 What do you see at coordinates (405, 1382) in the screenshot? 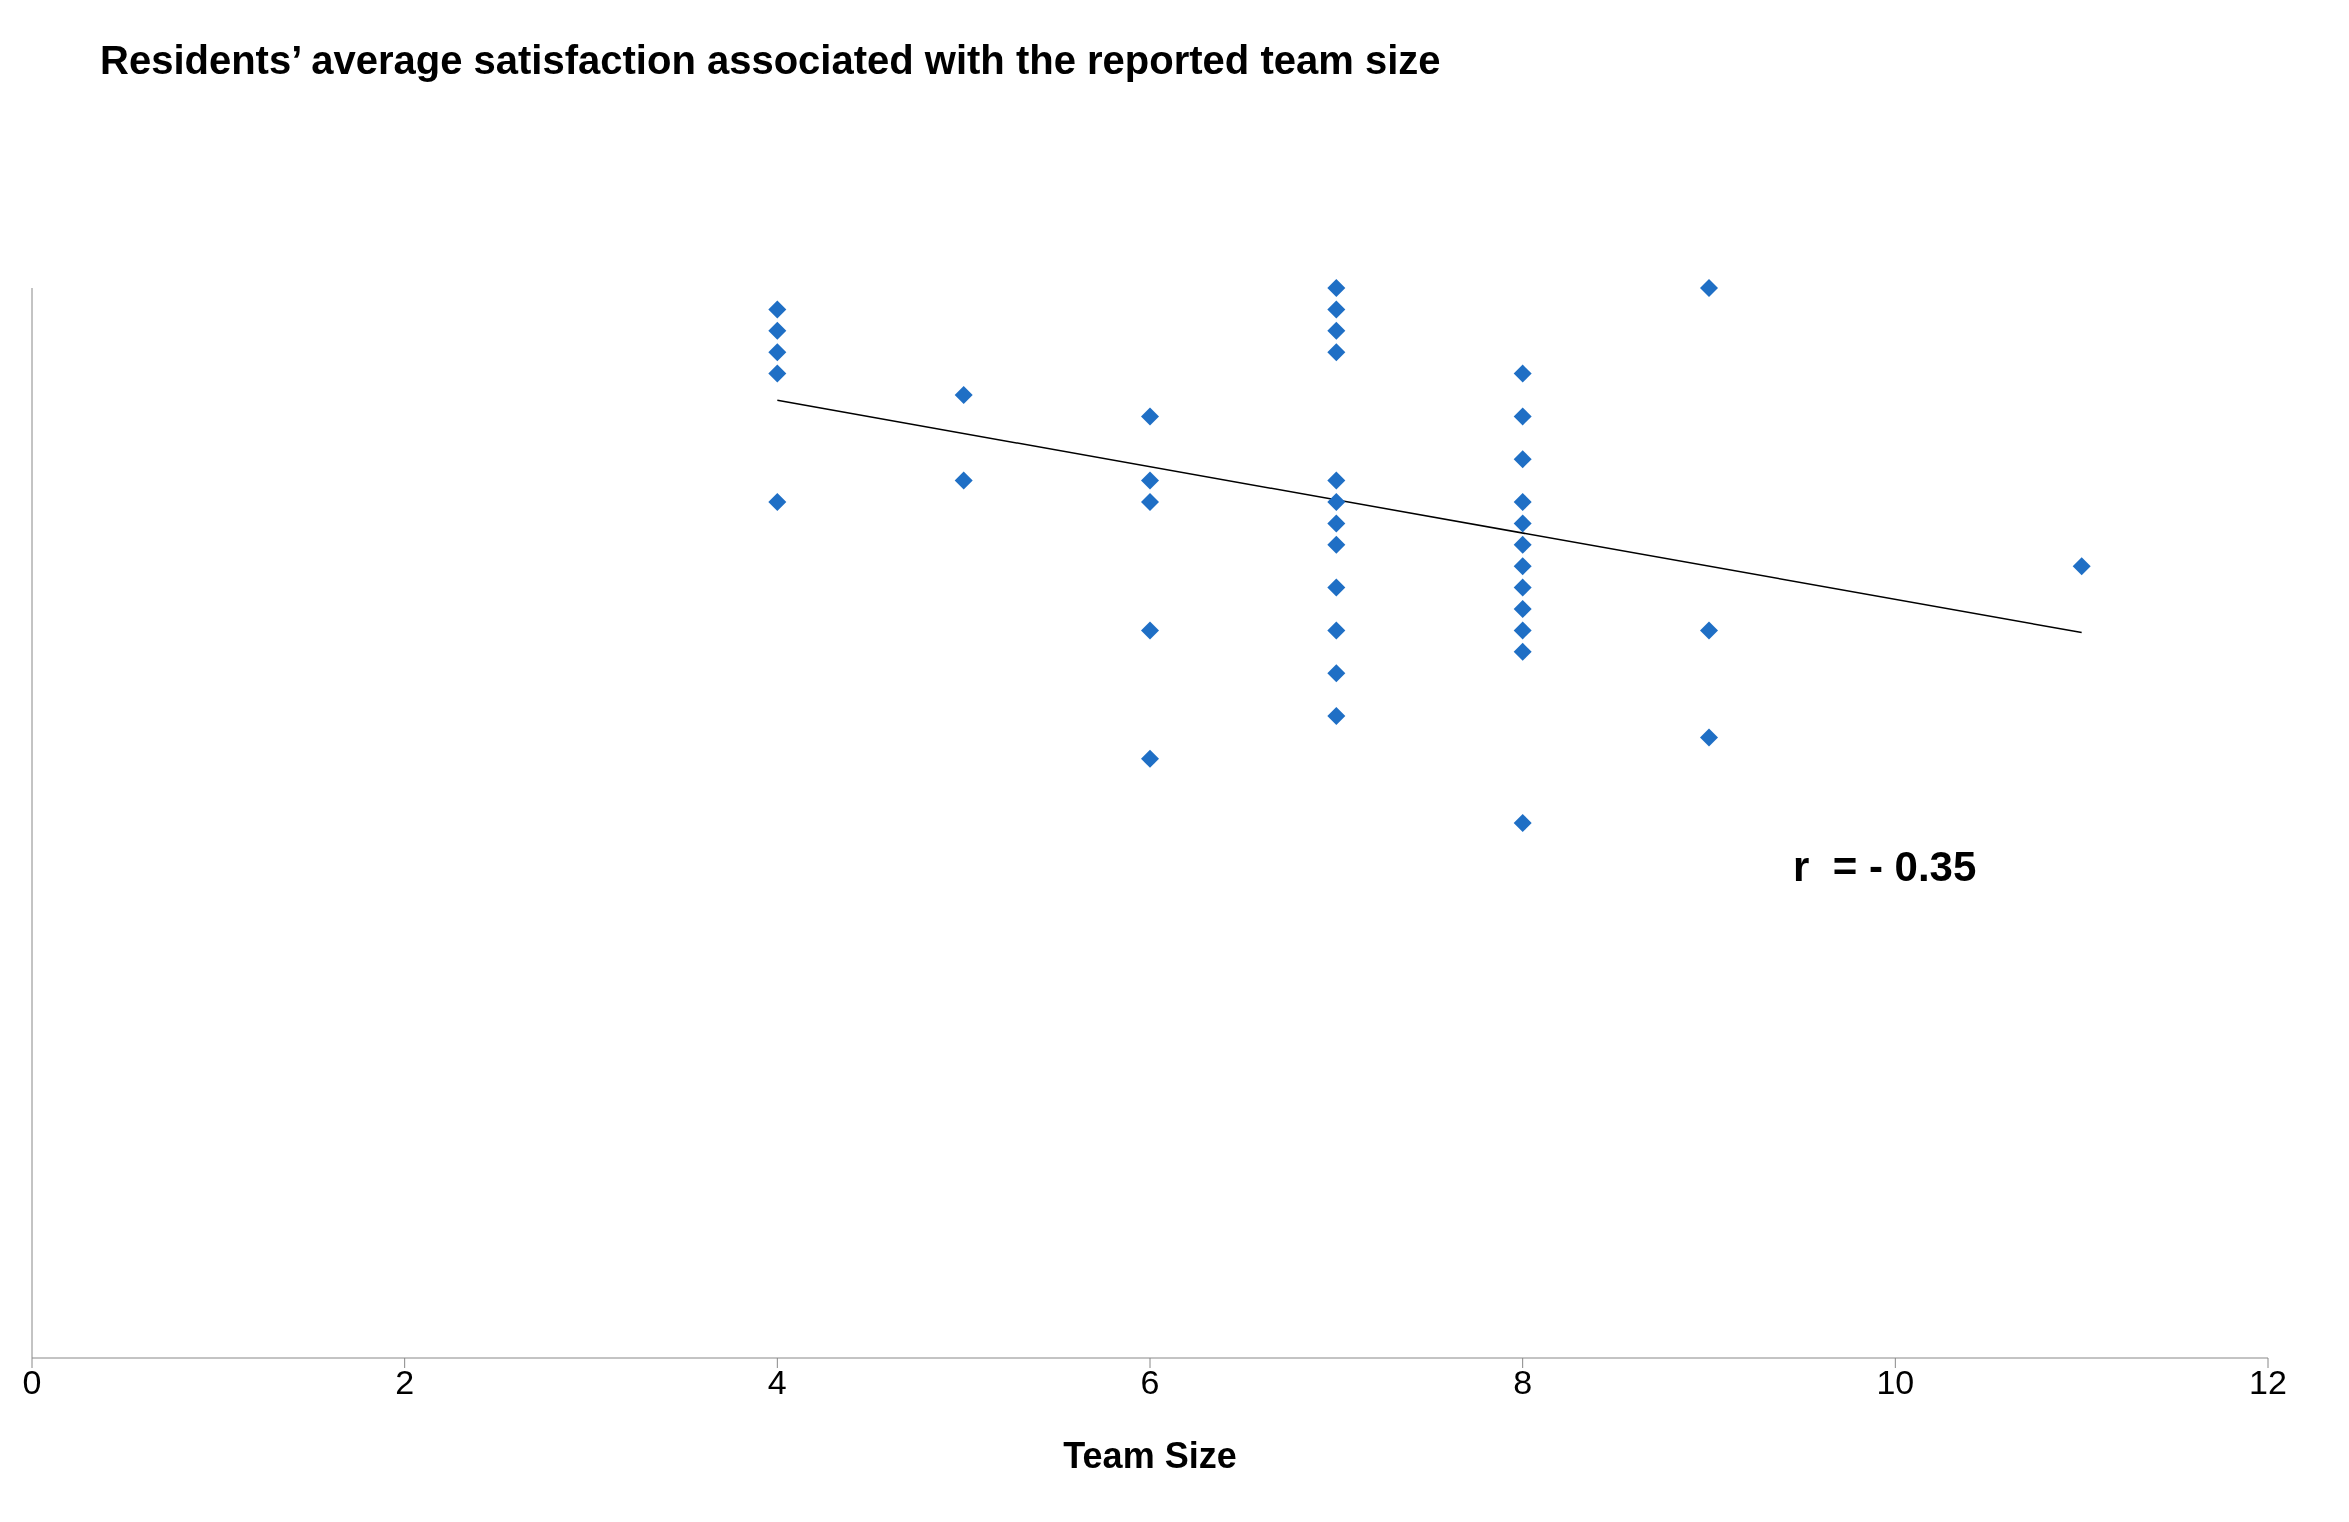
I see `x-tick-label: 2` at bounding box center [405, 1382].